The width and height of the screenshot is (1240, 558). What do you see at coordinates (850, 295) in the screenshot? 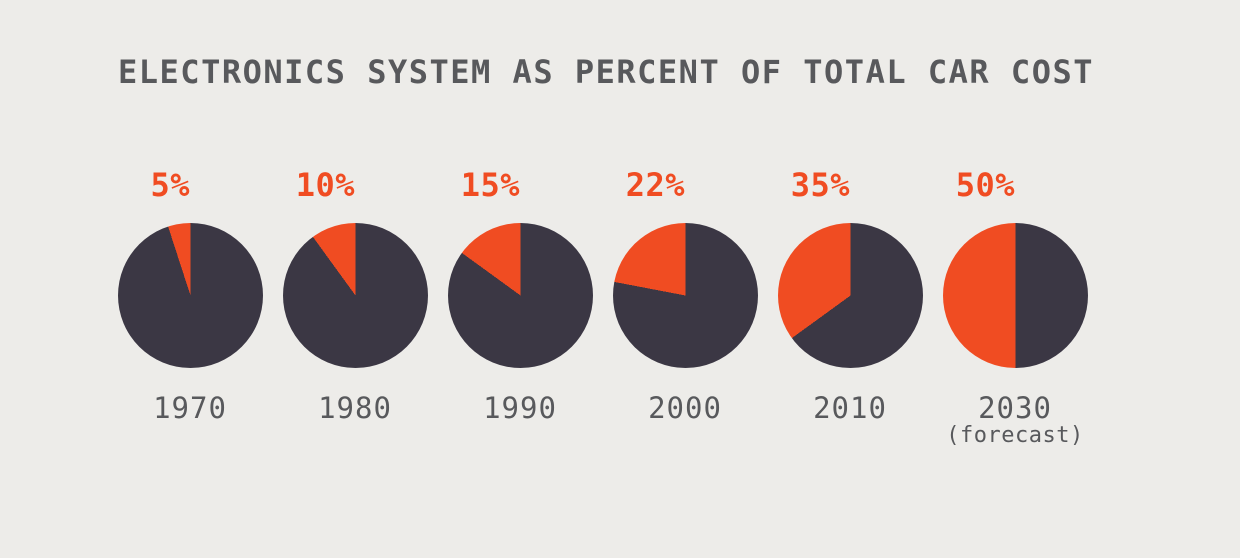
I see `pie-chart-2010` at bounding box center [850, 295].